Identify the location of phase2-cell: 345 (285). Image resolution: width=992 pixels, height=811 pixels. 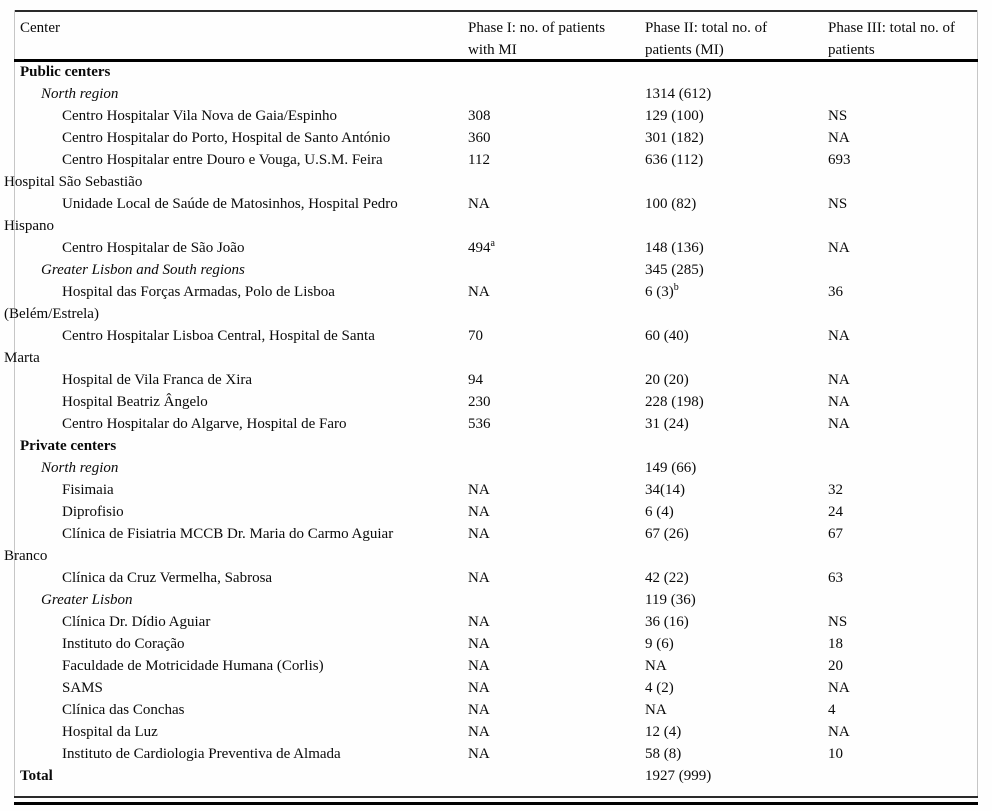
(674, 270).